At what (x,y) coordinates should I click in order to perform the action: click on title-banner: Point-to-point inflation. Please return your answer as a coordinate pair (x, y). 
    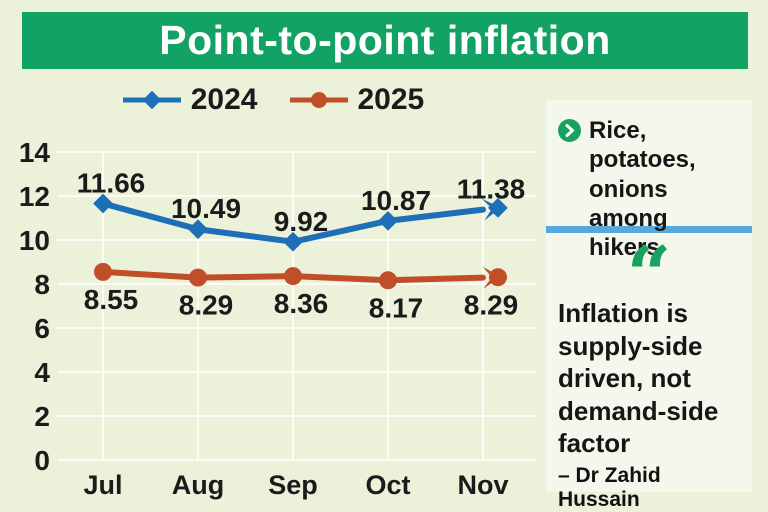
    Looking at the image, I should click on (385, 40).